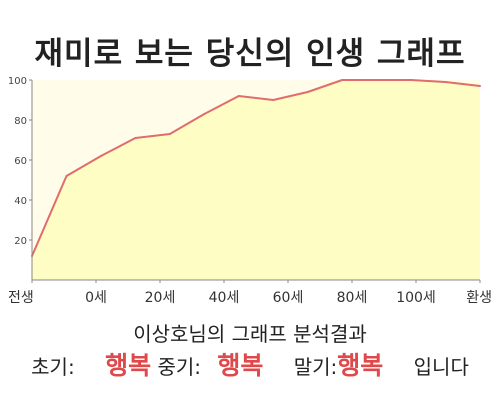  What do you see at coordinates (160, 298) in the screenshot?
I see `x-tick-label: 20세` at bounding box center [160, 298].